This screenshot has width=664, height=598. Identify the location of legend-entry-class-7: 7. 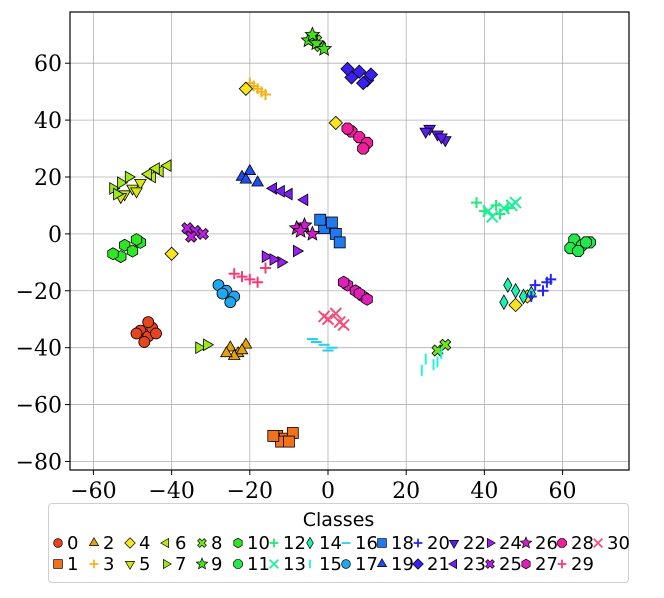
(173, 564).